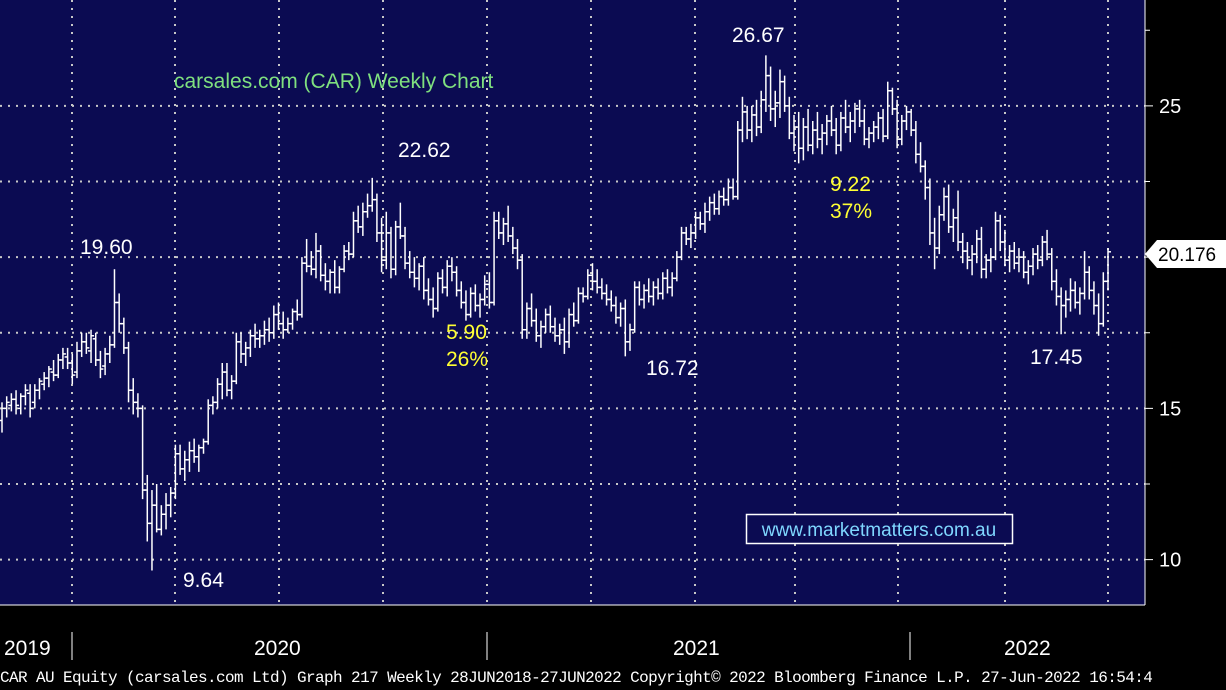 This screenshot has width=1226, height=690. Describe the element at coordinates (758, 35) in the screenshot. I see `annotation-high-2021: 26.67` at that location.